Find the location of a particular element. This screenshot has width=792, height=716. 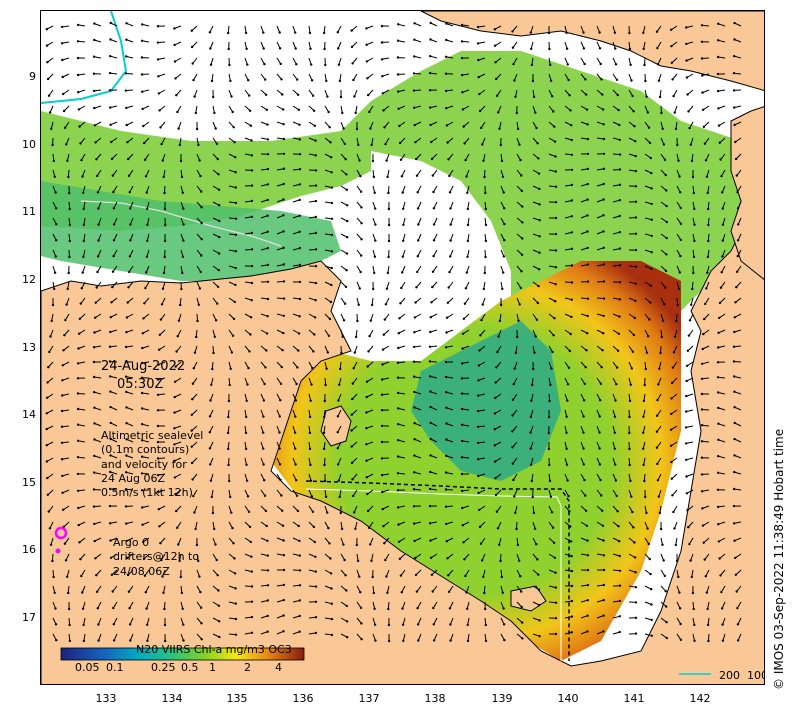

lat-tick-label: 15 is located at coordinates (29, 482).